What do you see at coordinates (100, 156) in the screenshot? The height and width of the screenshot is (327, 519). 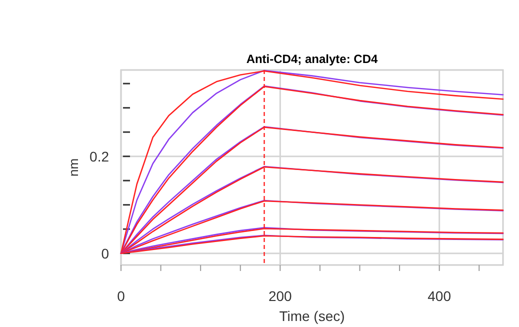 I see `y-tick-label: 0.2` at bounding box center [100, 156].